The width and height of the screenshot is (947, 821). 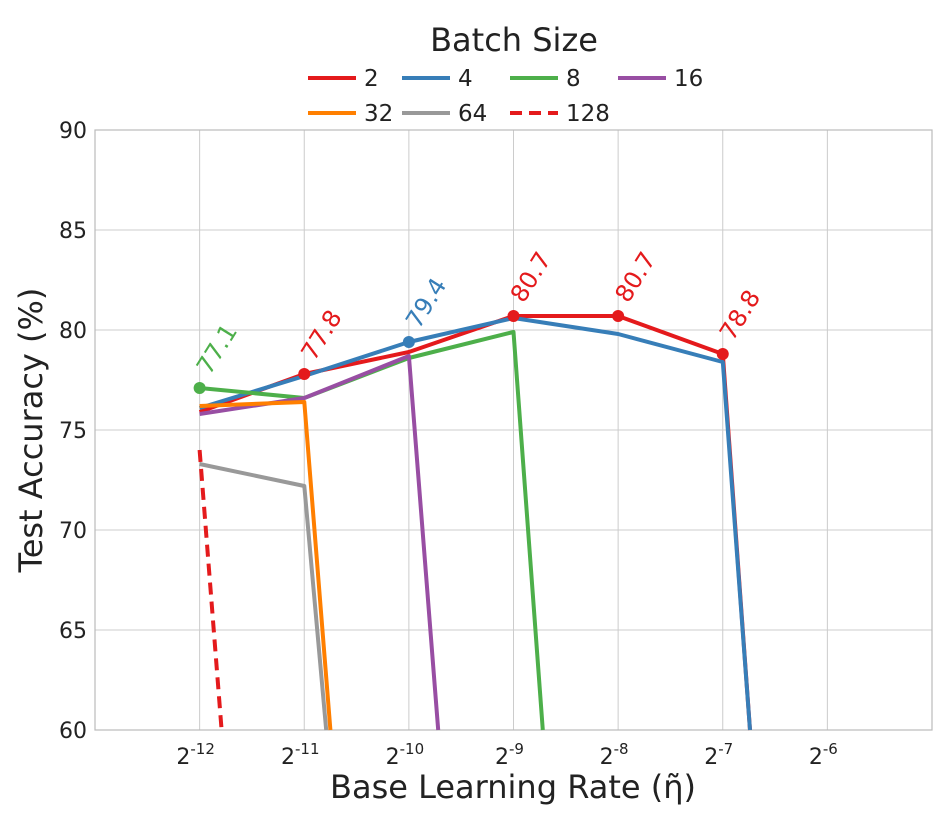 What do you see at coordinates (514, 40) in the screenshot?
I see `legend-title: Batch Size` at bounding box center [514, 40].